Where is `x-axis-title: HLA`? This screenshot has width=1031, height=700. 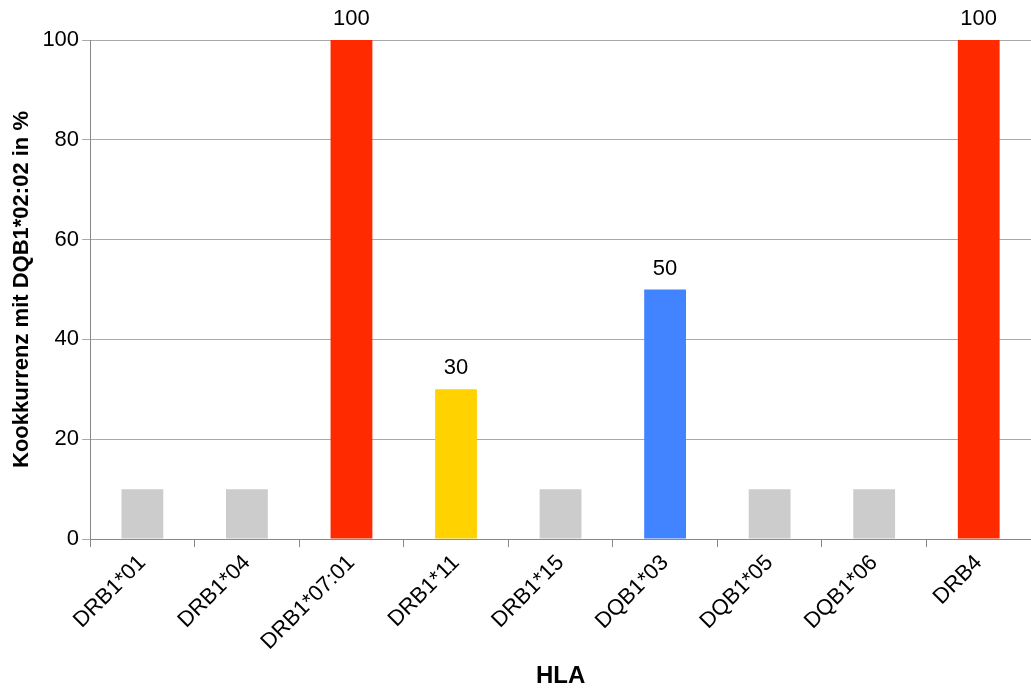 x-axis-title: HLA is located at coordinates (560, 675).